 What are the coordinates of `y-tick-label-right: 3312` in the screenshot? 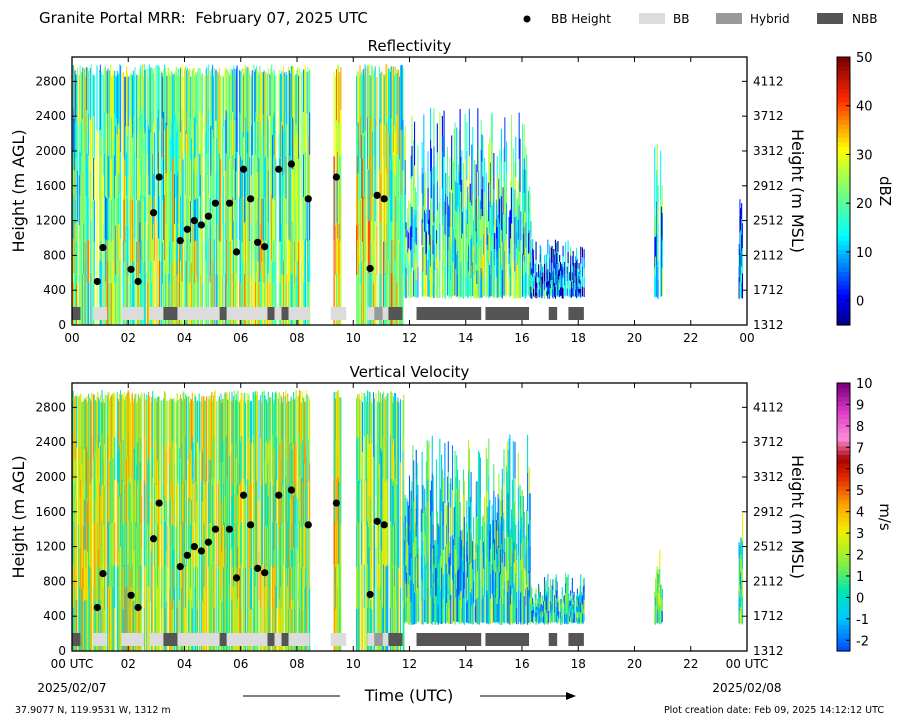 It's located at (768, 477).